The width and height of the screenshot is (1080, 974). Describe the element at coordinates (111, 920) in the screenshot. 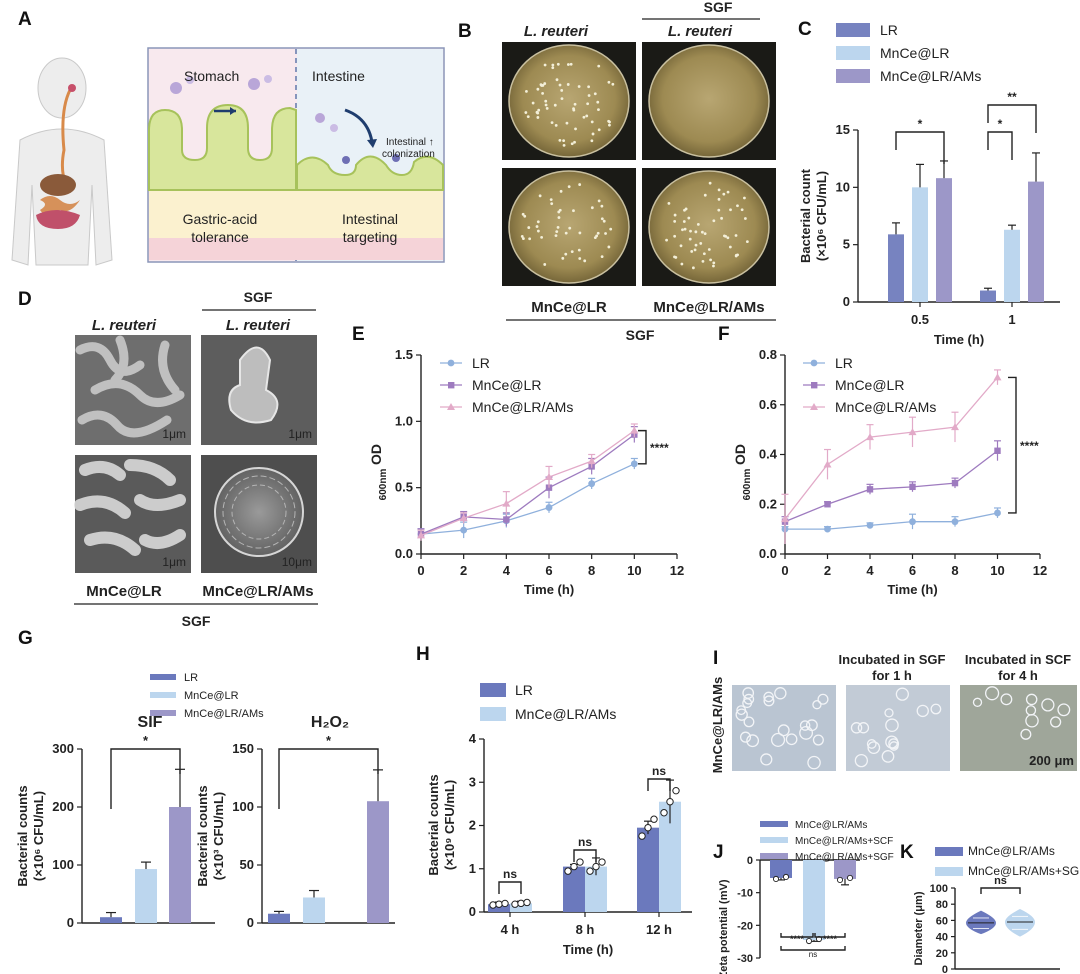

I see `bar-lr` at that location.